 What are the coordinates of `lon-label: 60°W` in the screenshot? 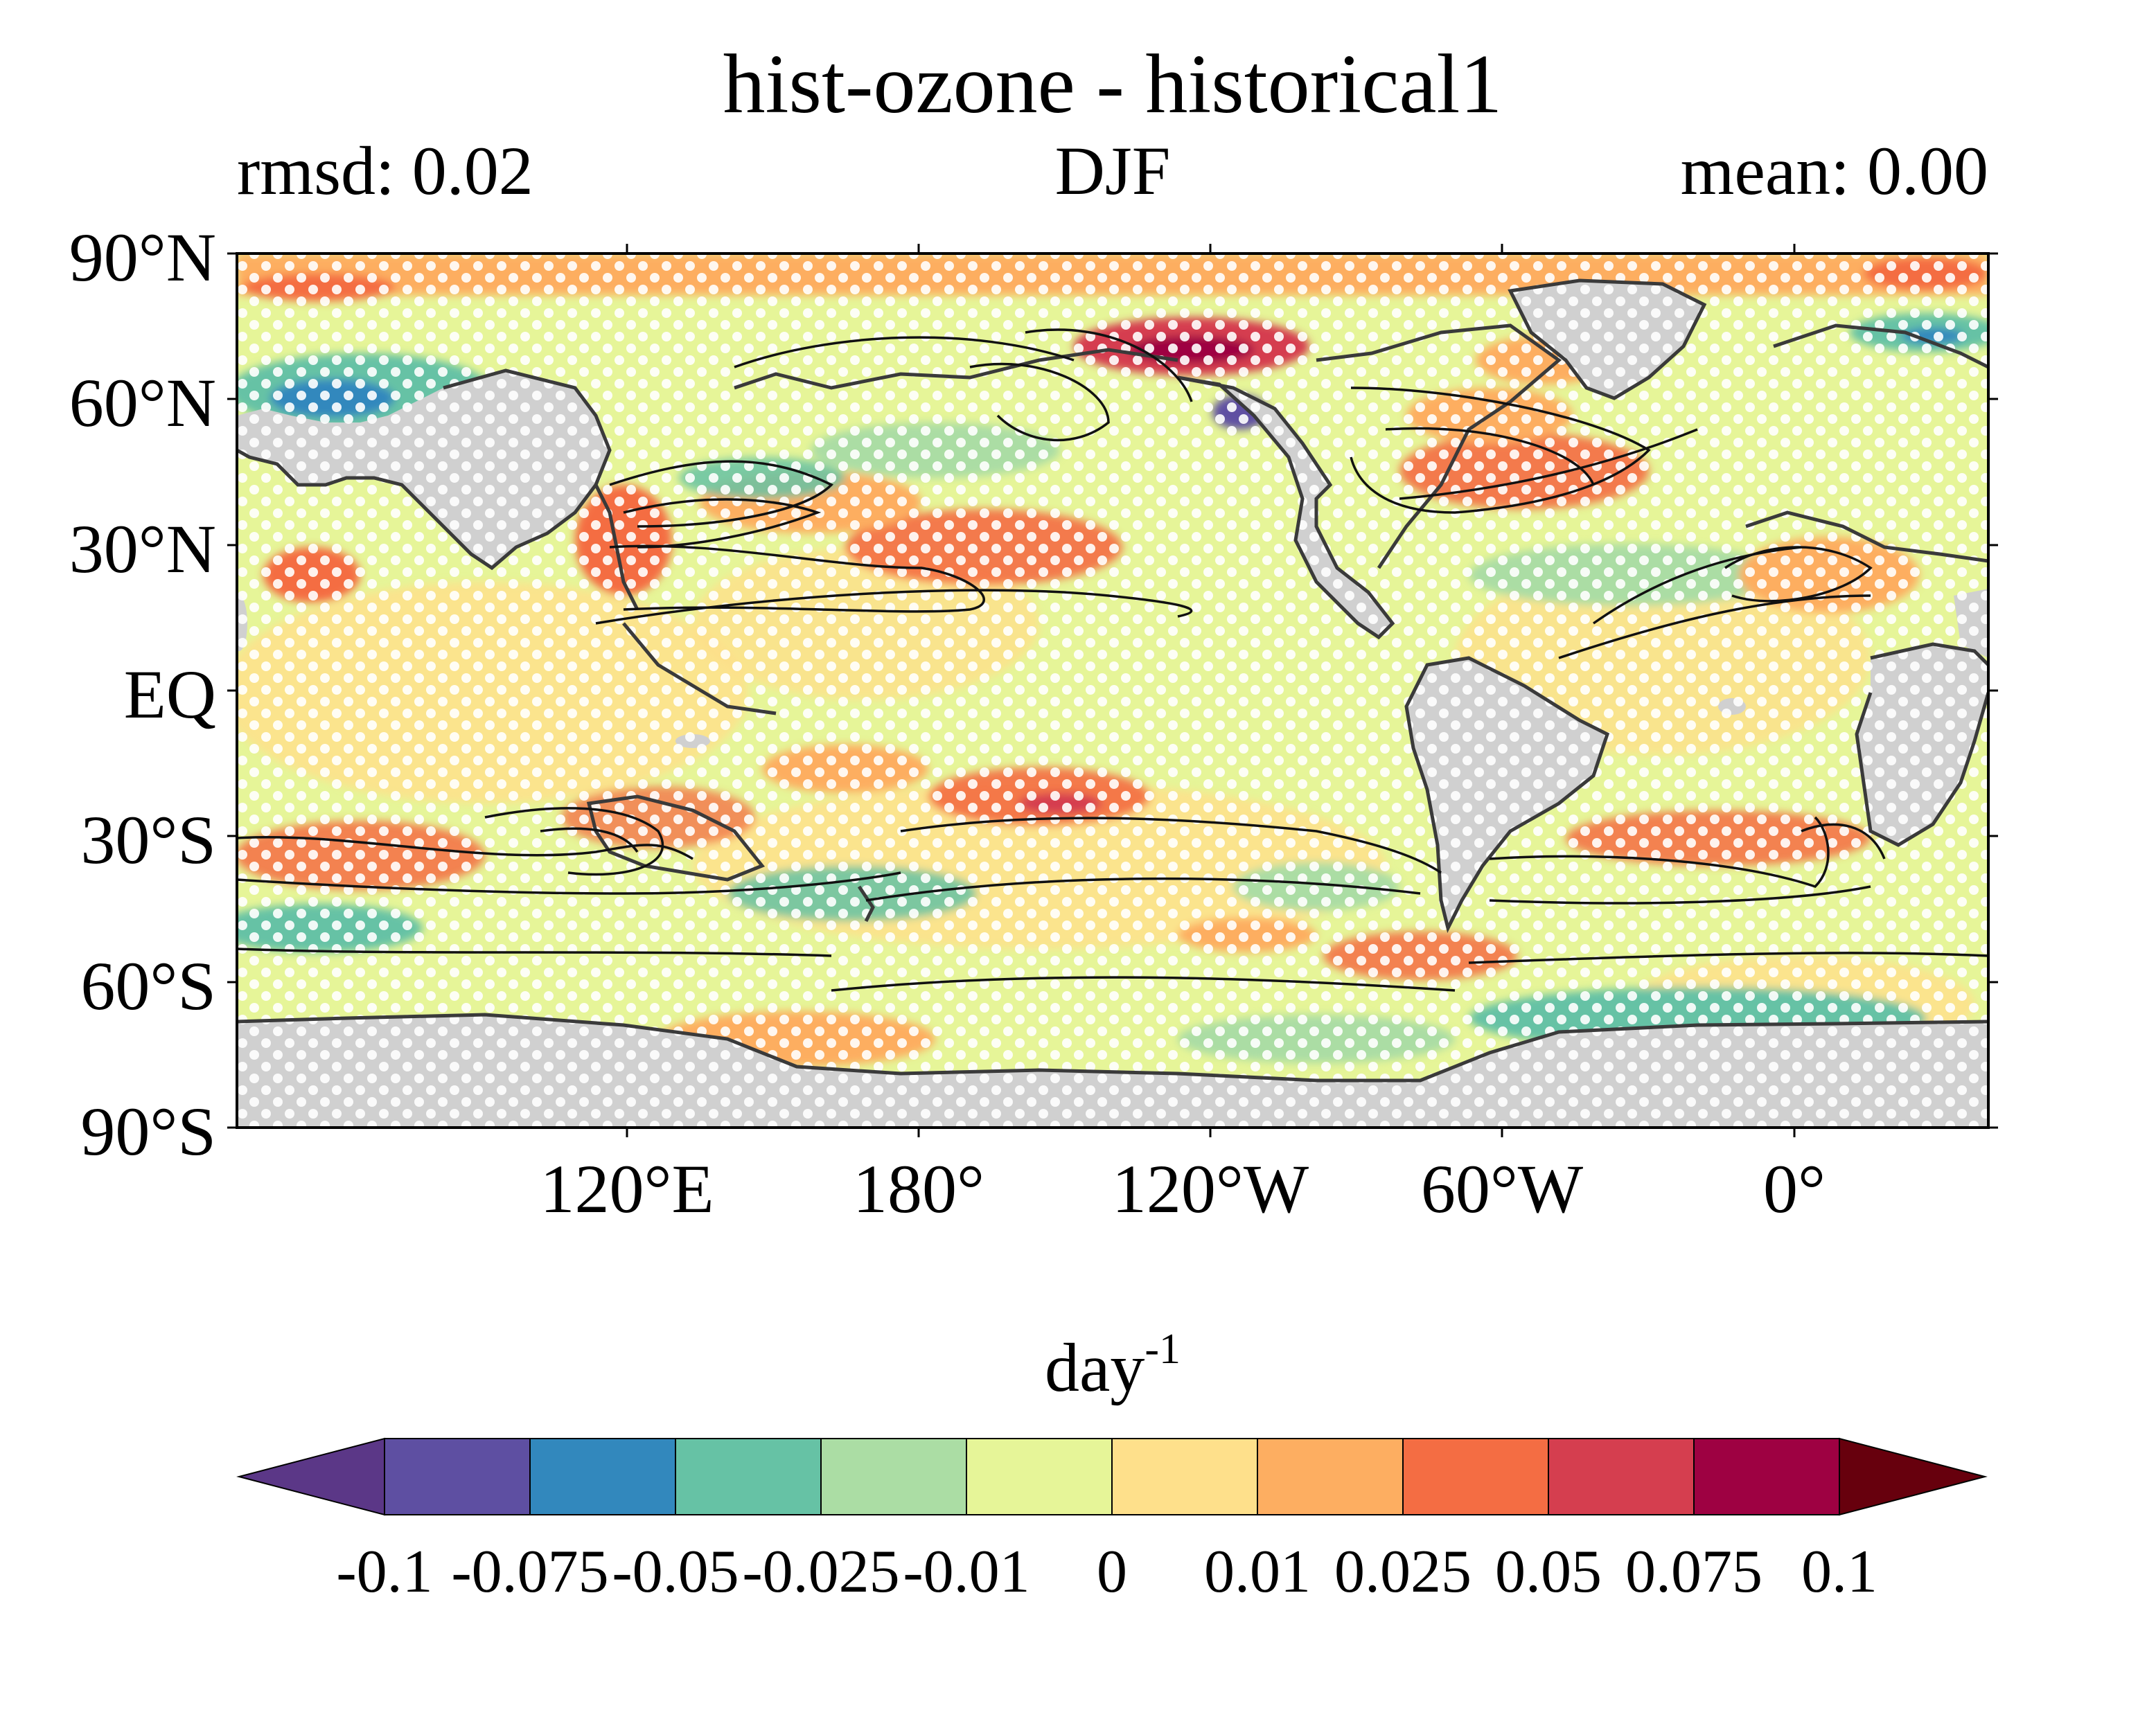 It's located at (1503, 1189).